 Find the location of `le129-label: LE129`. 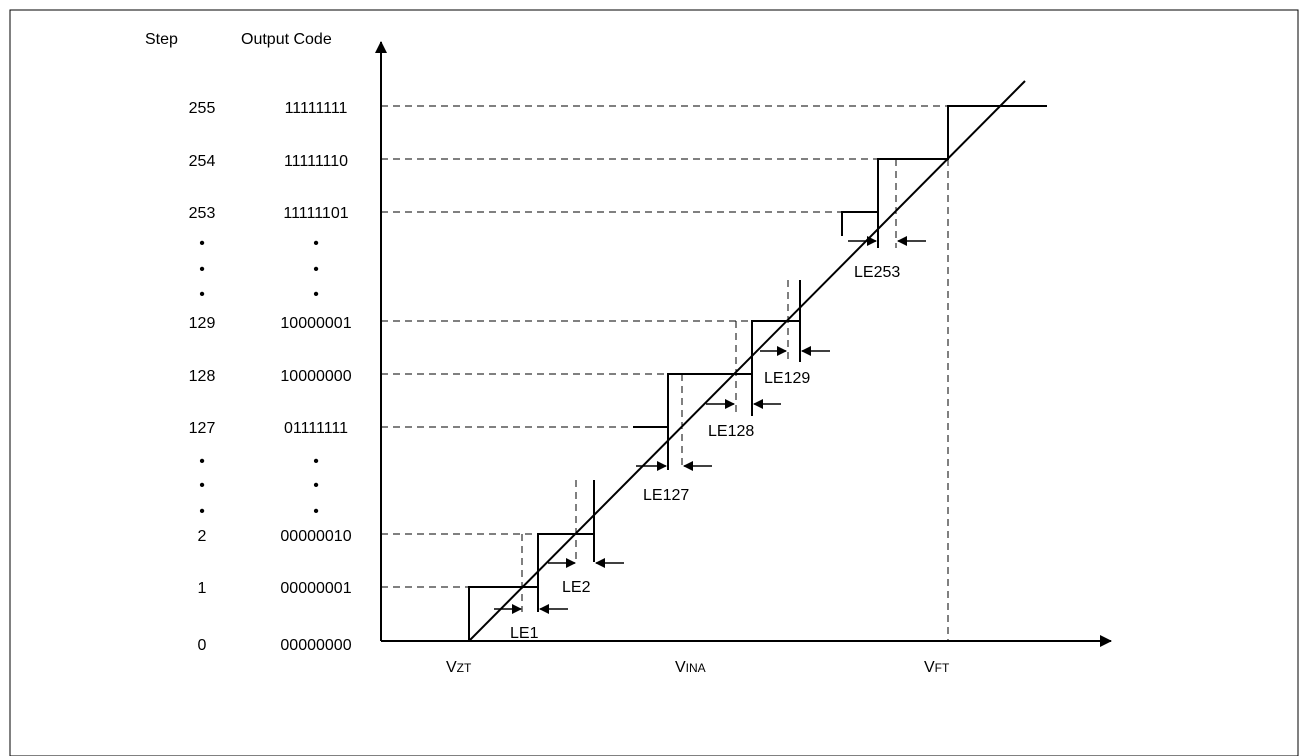

le129-label: LE129 is located at coordinates (787, 378).